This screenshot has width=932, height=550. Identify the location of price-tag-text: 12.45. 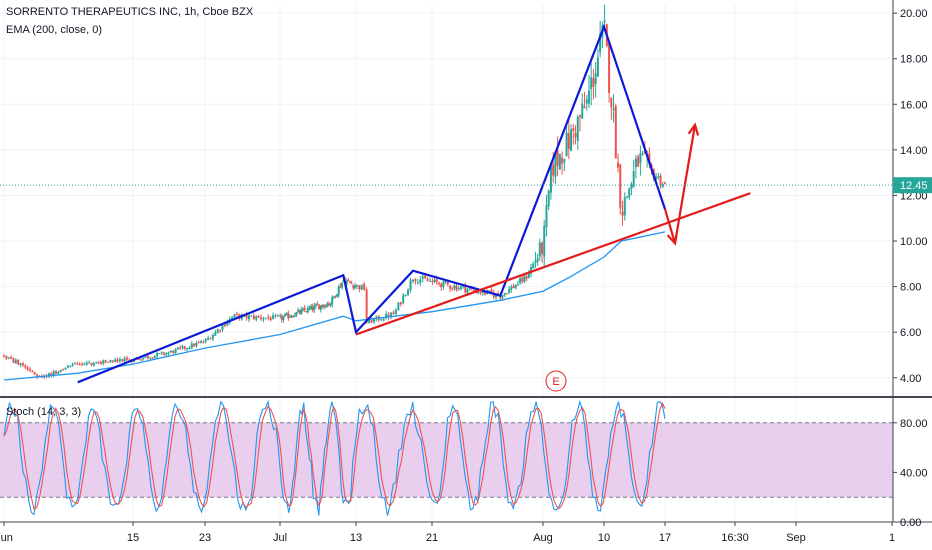
(914, 186).